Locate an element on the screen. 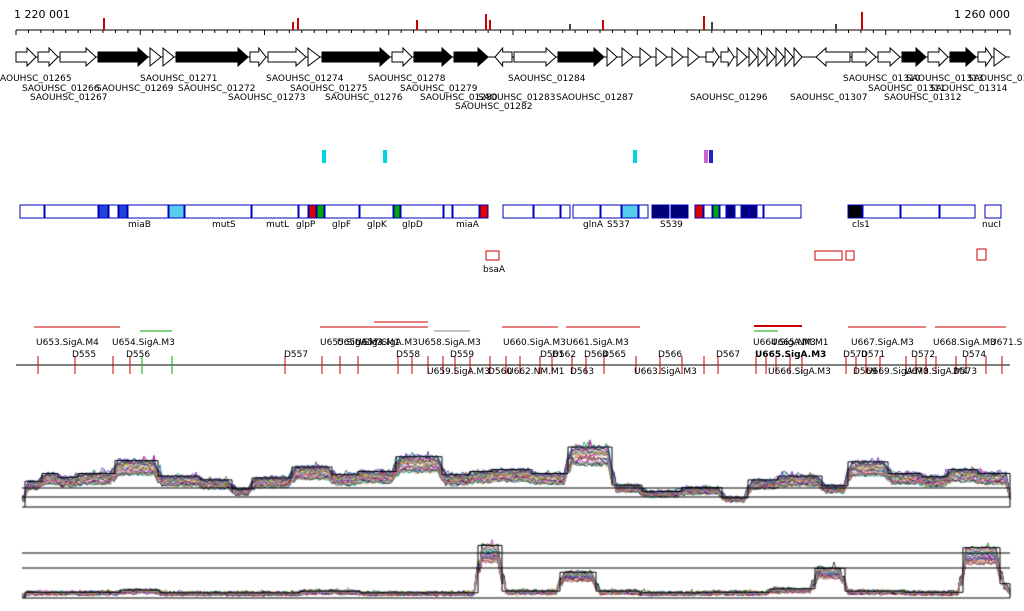 The height and width of the screenshot is (611, 1024). feature-label: mutL is located at coordinates (278, 225).